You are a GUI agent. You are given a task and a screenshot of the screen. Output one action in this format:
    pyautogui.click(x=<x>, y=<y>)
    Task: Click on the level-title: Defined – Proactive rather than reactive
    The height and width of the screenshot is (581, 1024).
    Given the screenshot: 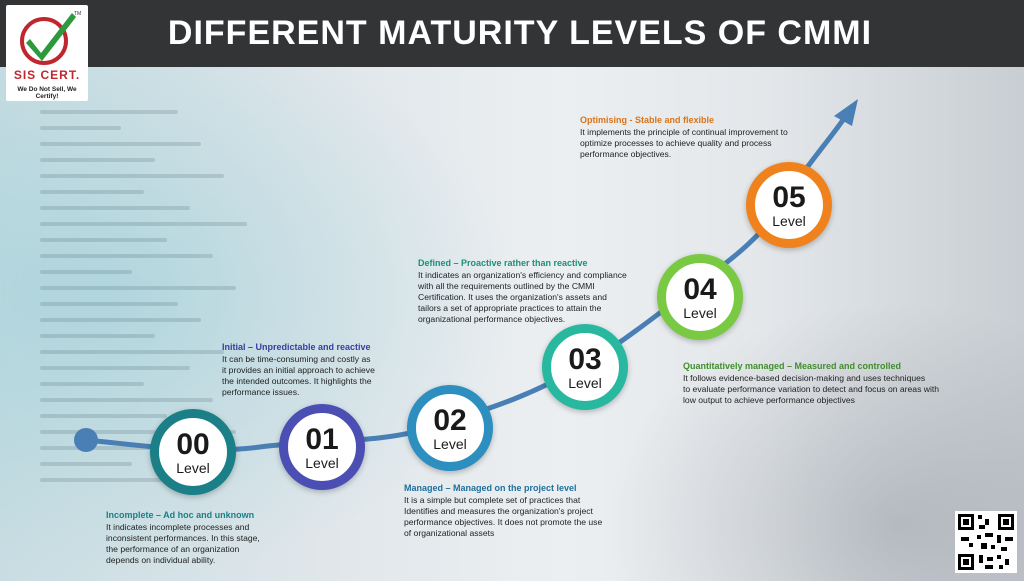 What is the action you would take?
    pyautogui.click(x=503, y=263)
    